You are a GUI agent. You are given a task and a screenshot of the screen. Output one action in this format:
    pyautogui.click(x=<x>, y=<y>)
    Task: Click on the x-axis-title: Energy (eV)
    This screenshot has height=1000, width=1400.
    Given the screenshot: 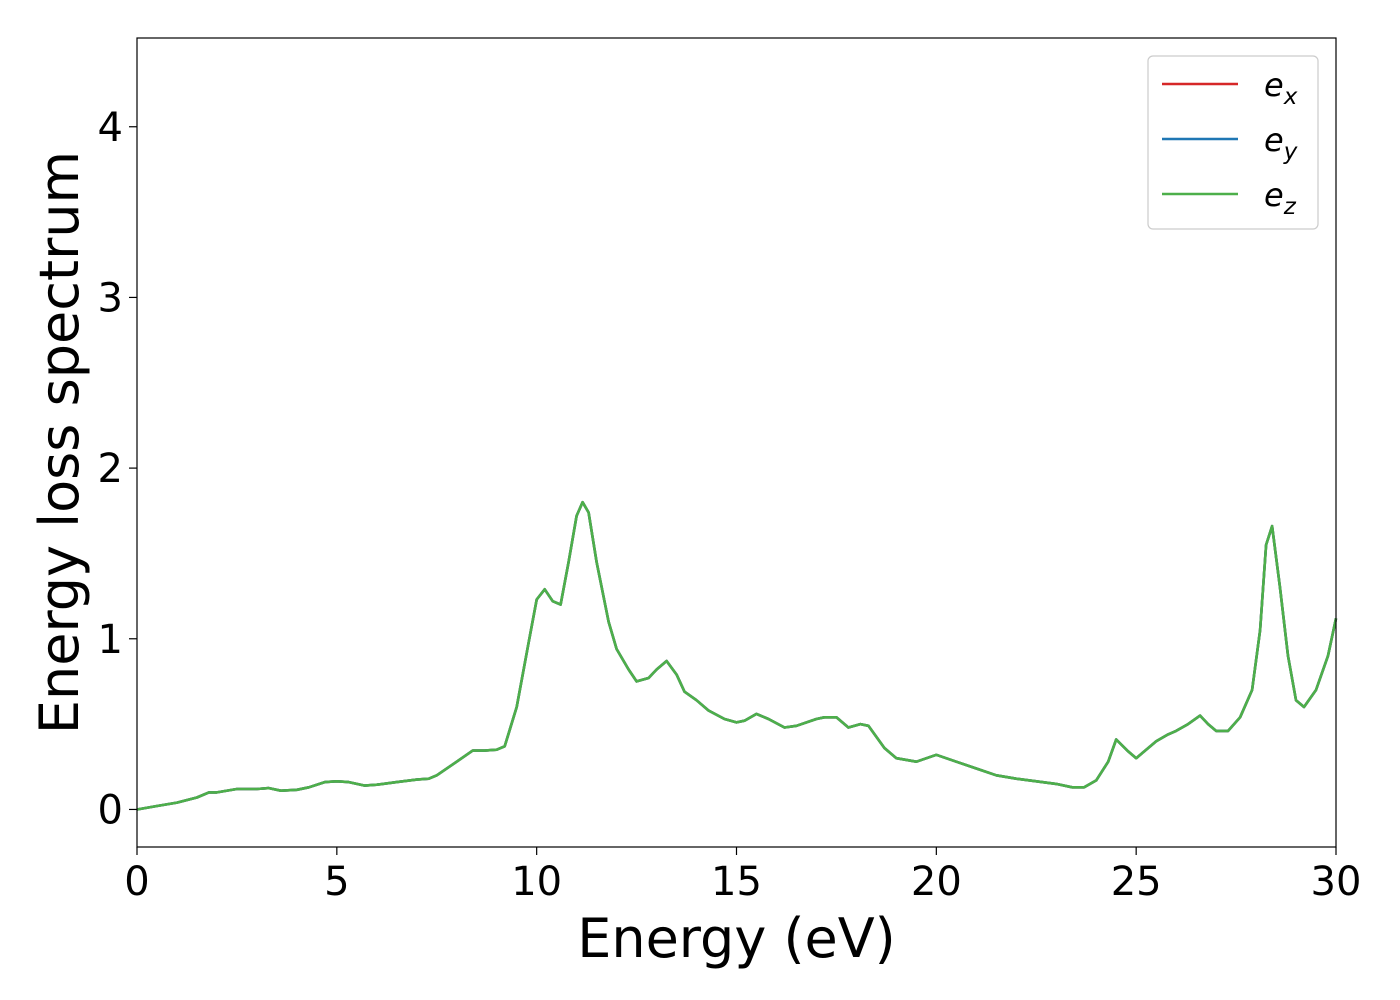 What is the action you would take?
    pyautogui.click(x=736, y=938)
    